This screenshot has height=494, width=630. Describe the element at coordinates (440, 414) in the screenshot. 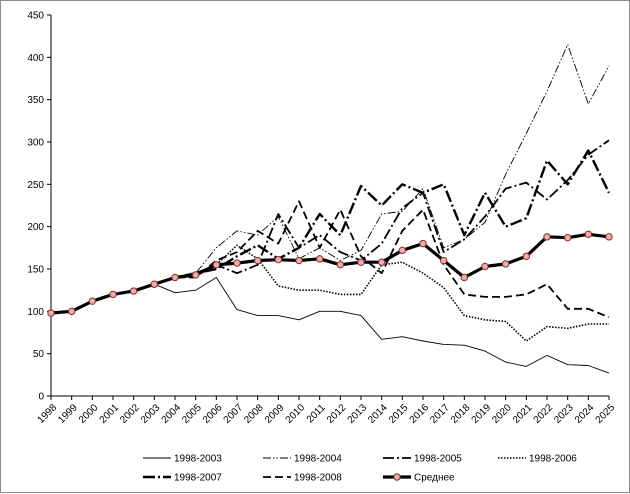

I see `x-tick-label: 2017` at that location.